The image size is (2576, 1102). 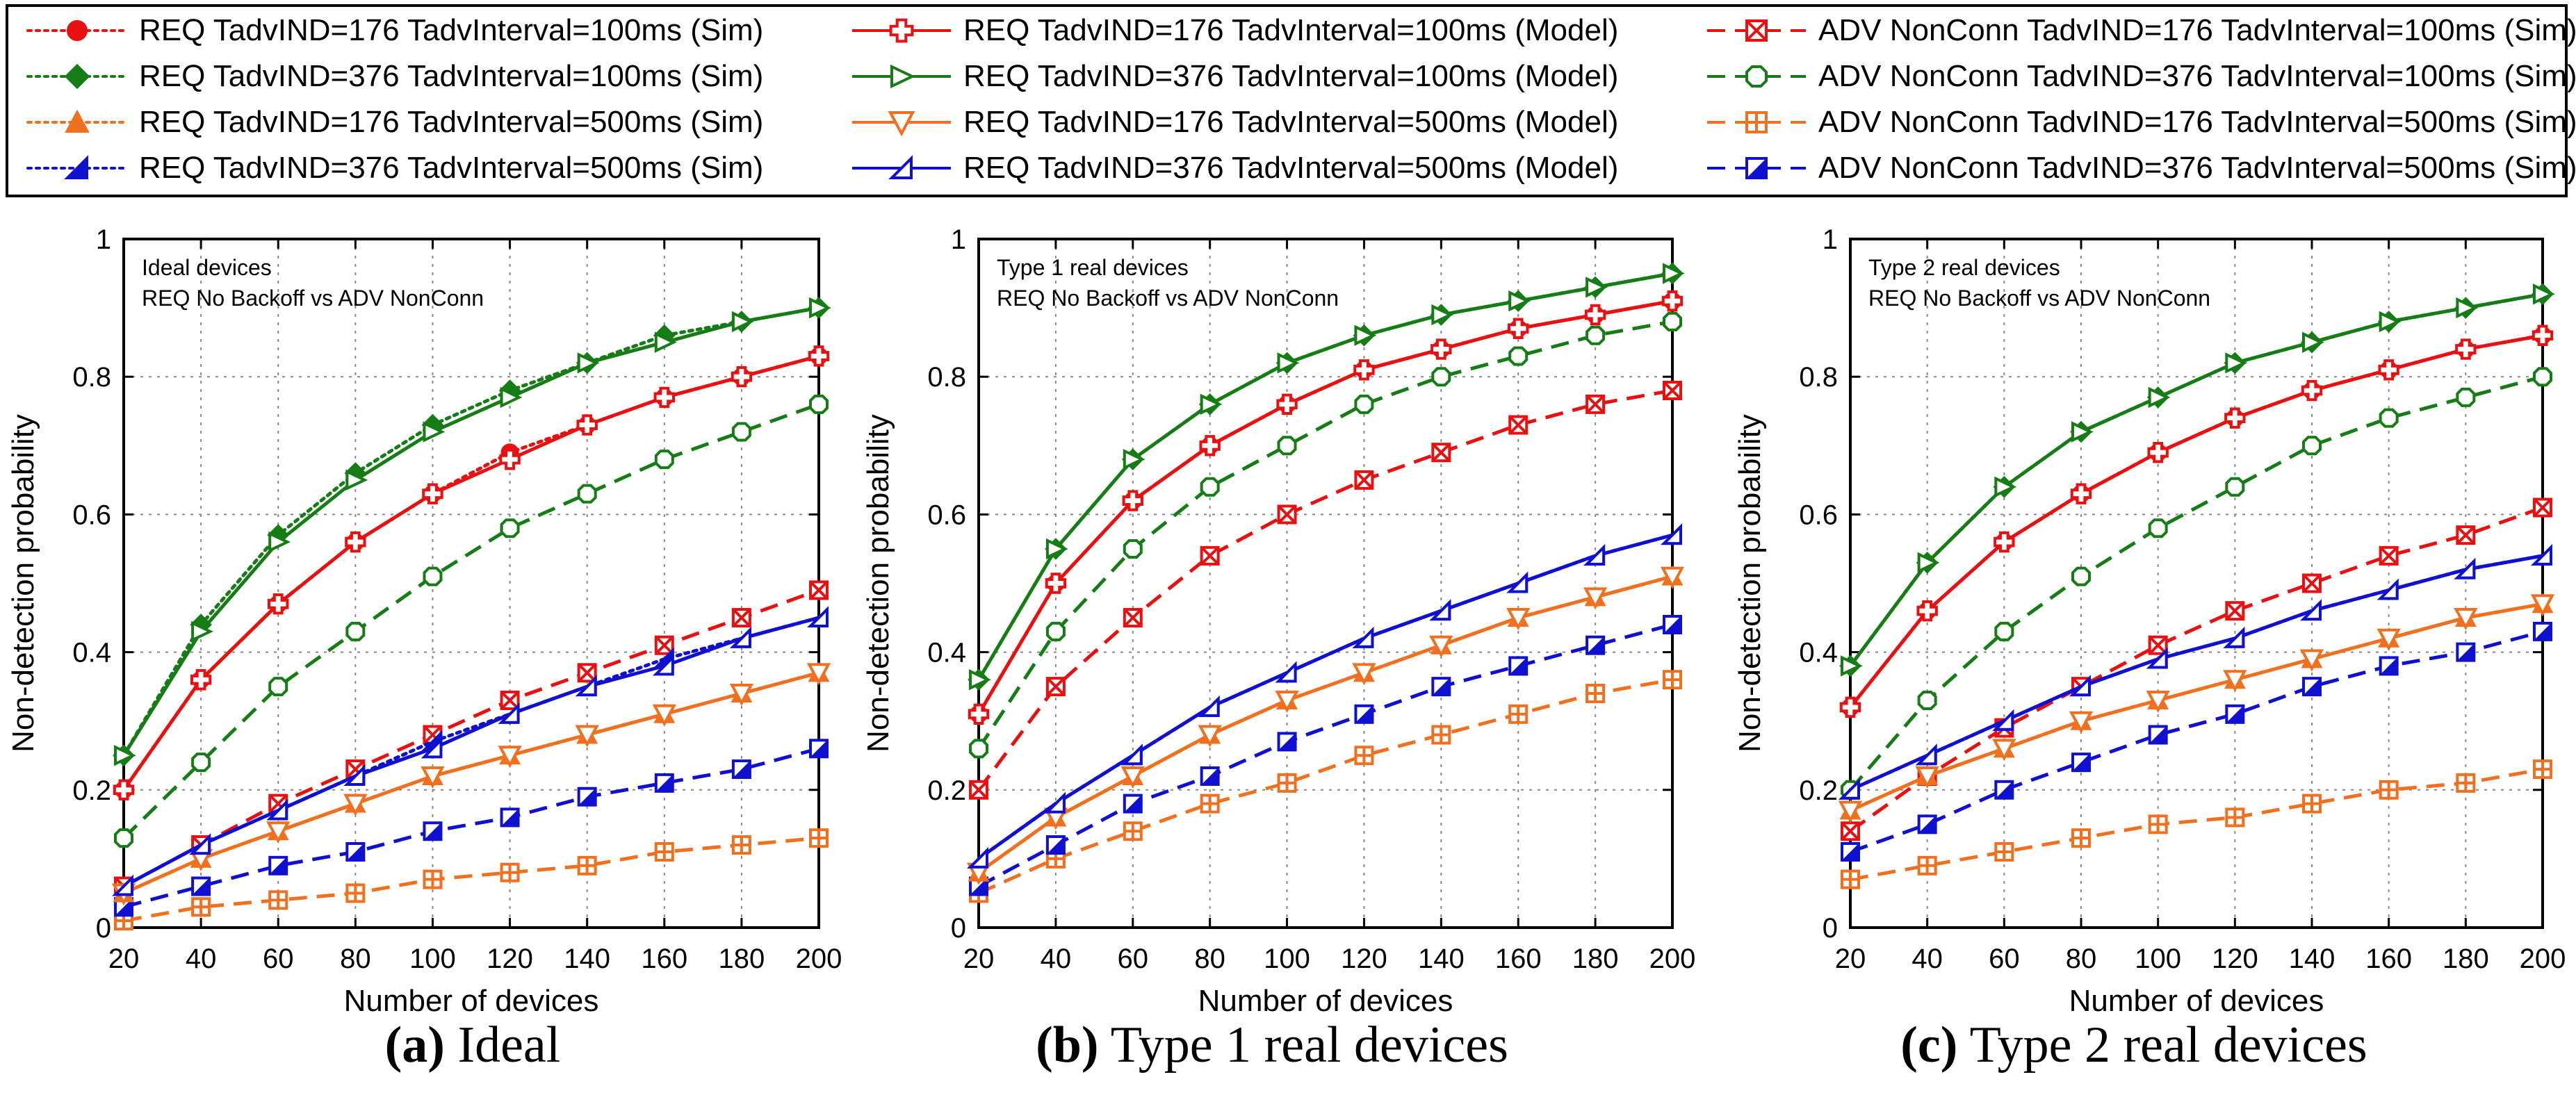 I want to click on caption-a: (a) Ideal, so click(x=472, y=1046).